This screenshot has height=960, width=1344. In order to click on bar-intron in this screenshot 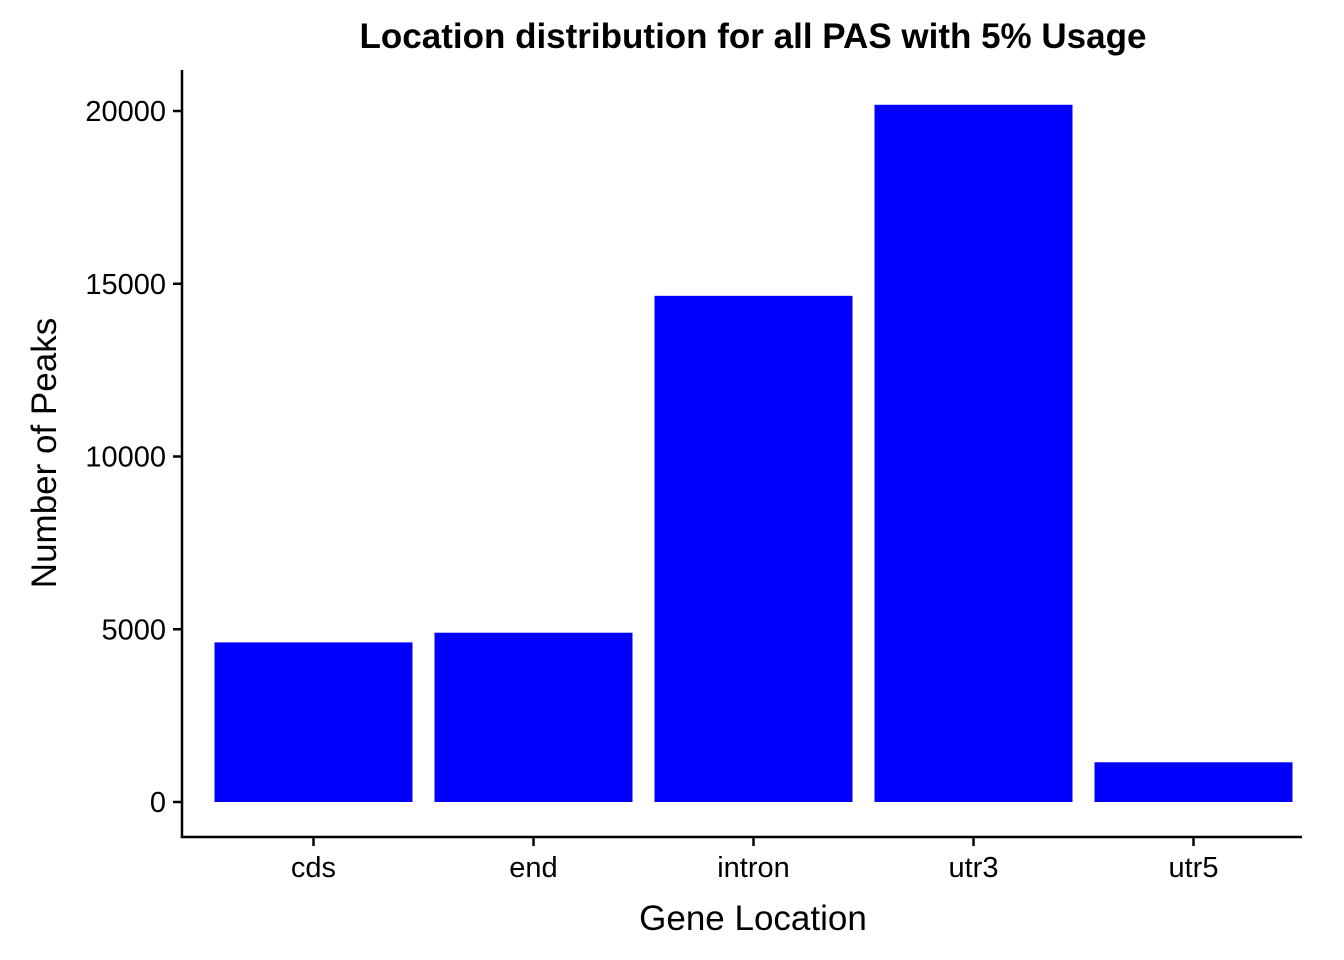, I will do `click(753, 548)`.